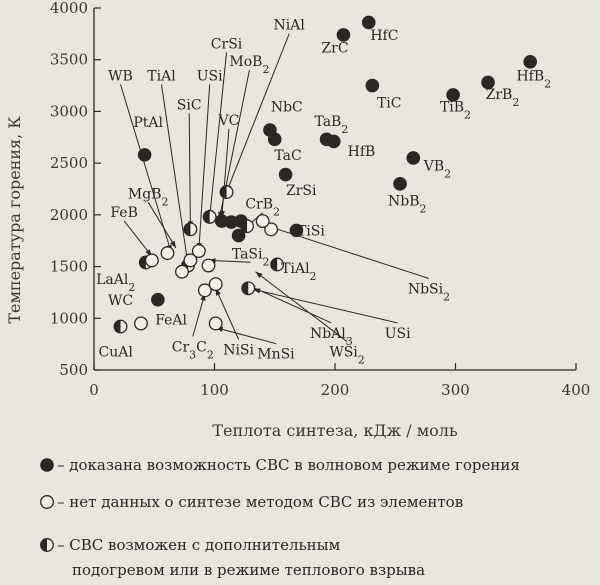 Image resolution: width=600 pixels, height=585 pixels. What do you see at coordinates (214, 390) in the screenshot?
I see `x-tick-label: 100` at bounding box center [214, 390].